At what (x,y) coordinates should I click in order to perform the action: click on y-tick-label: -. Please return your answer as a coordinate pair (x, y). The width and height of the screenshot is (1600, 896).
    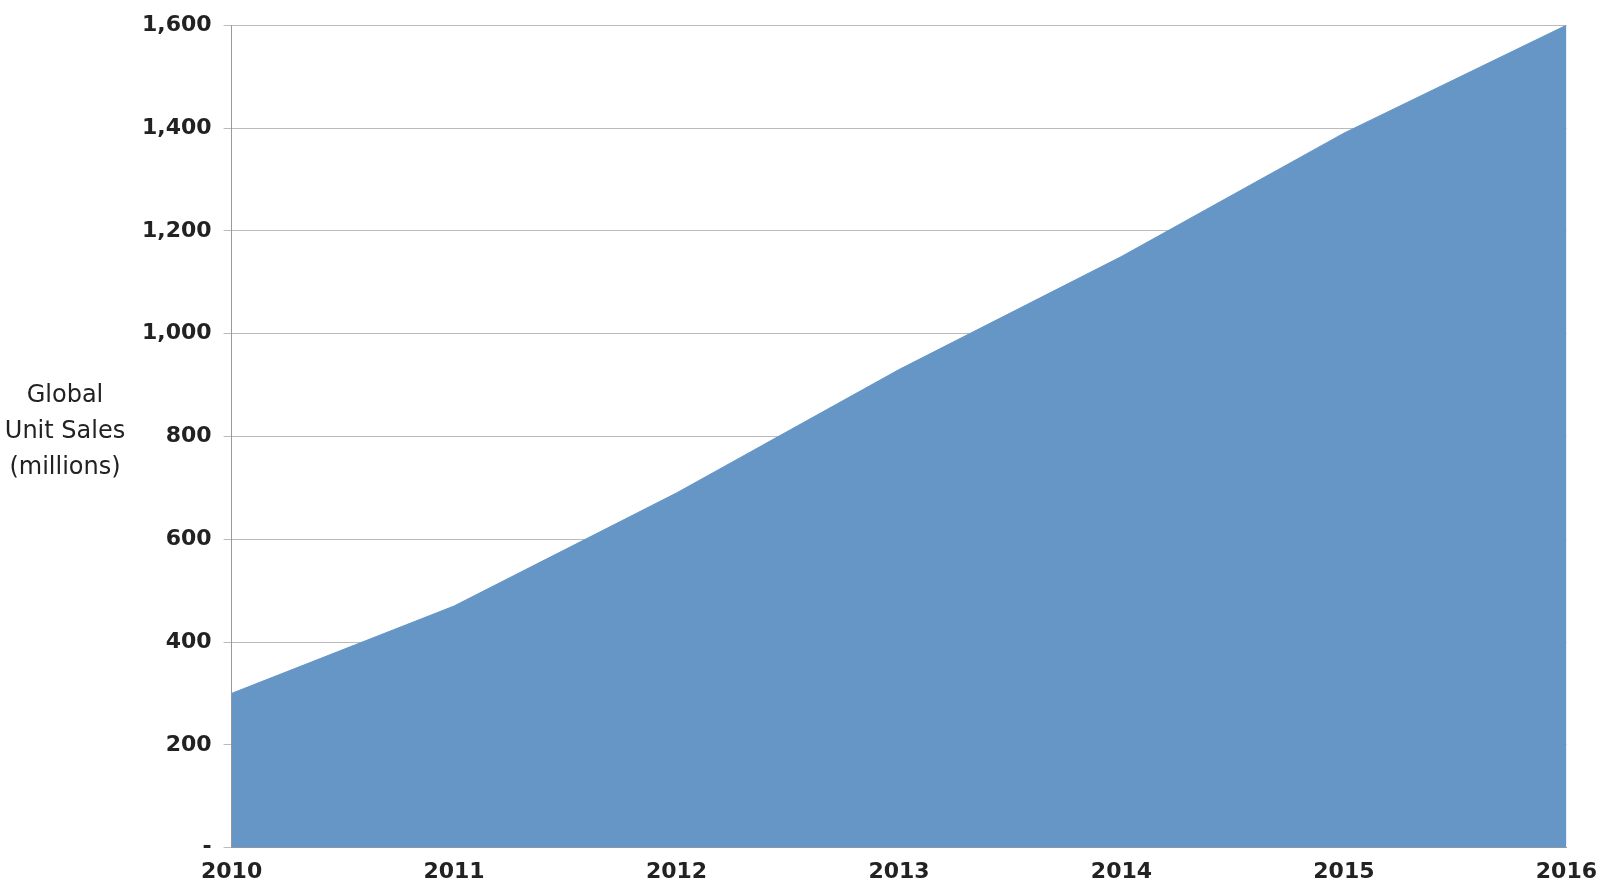
    Looking at the image, I should click on (207, 846).